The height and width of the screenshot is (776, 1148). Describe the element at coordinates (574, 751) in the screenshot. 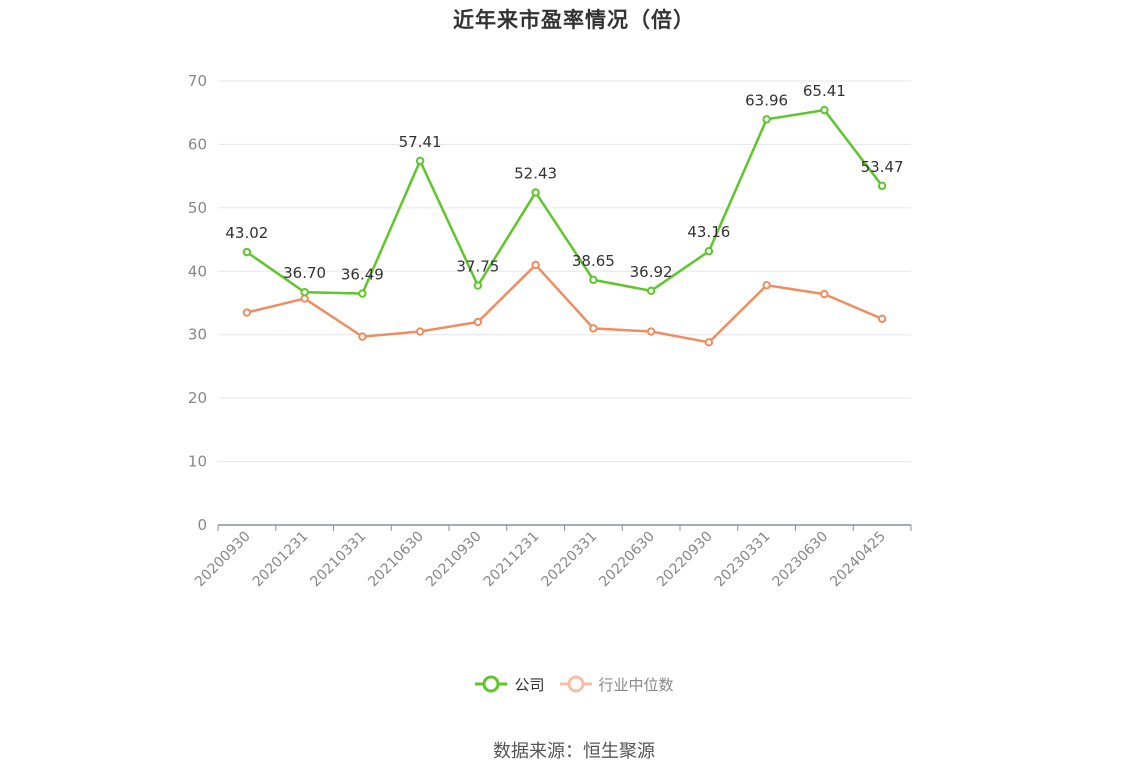

I see `data-source-note: 数据来源：恒生聚源` at that location.